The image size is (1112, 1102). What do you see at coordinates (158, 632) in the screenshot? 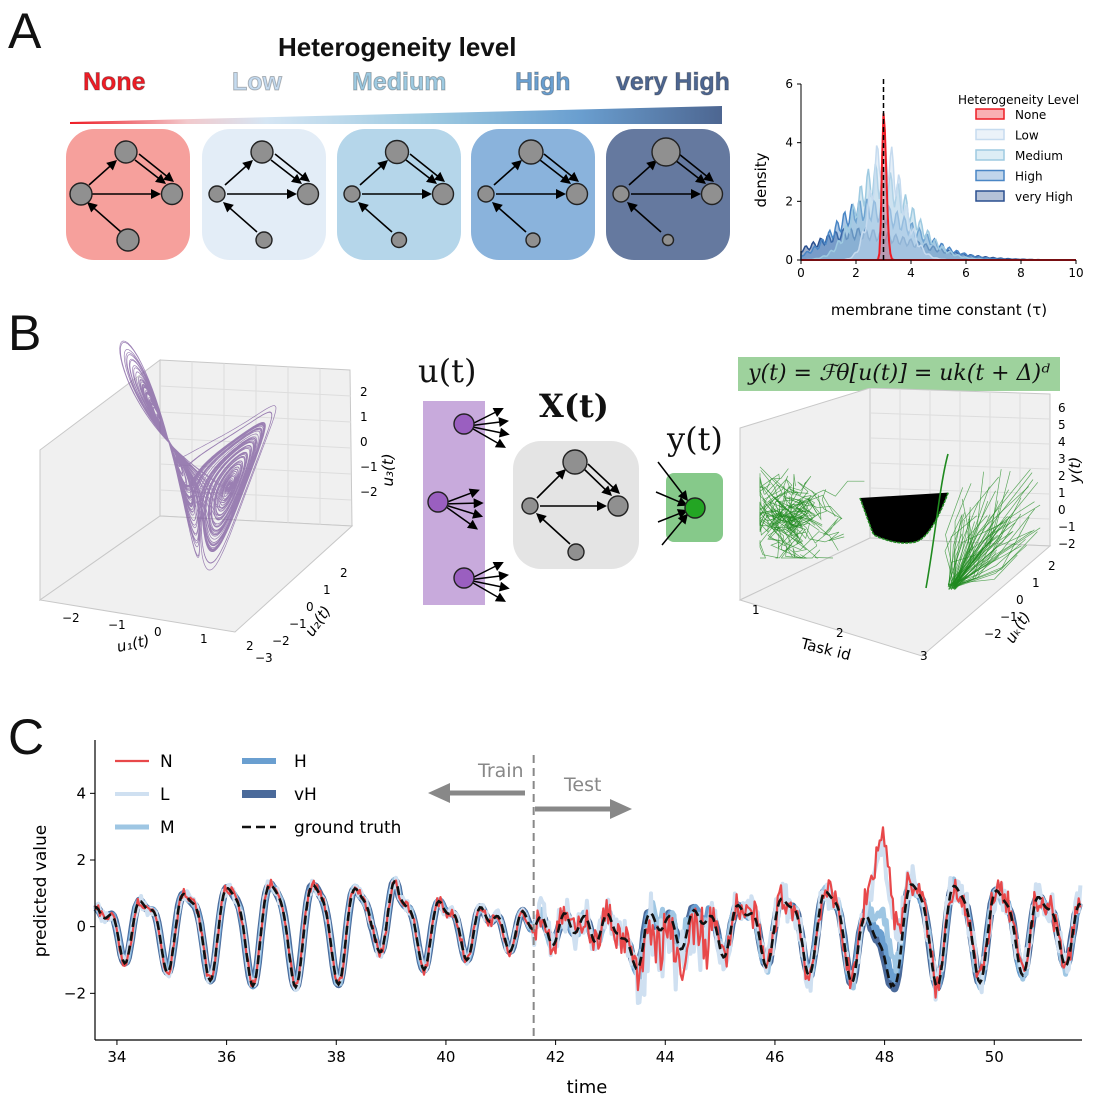
I see `lorenz-xtick: 0` at bounding box center [158, 632].